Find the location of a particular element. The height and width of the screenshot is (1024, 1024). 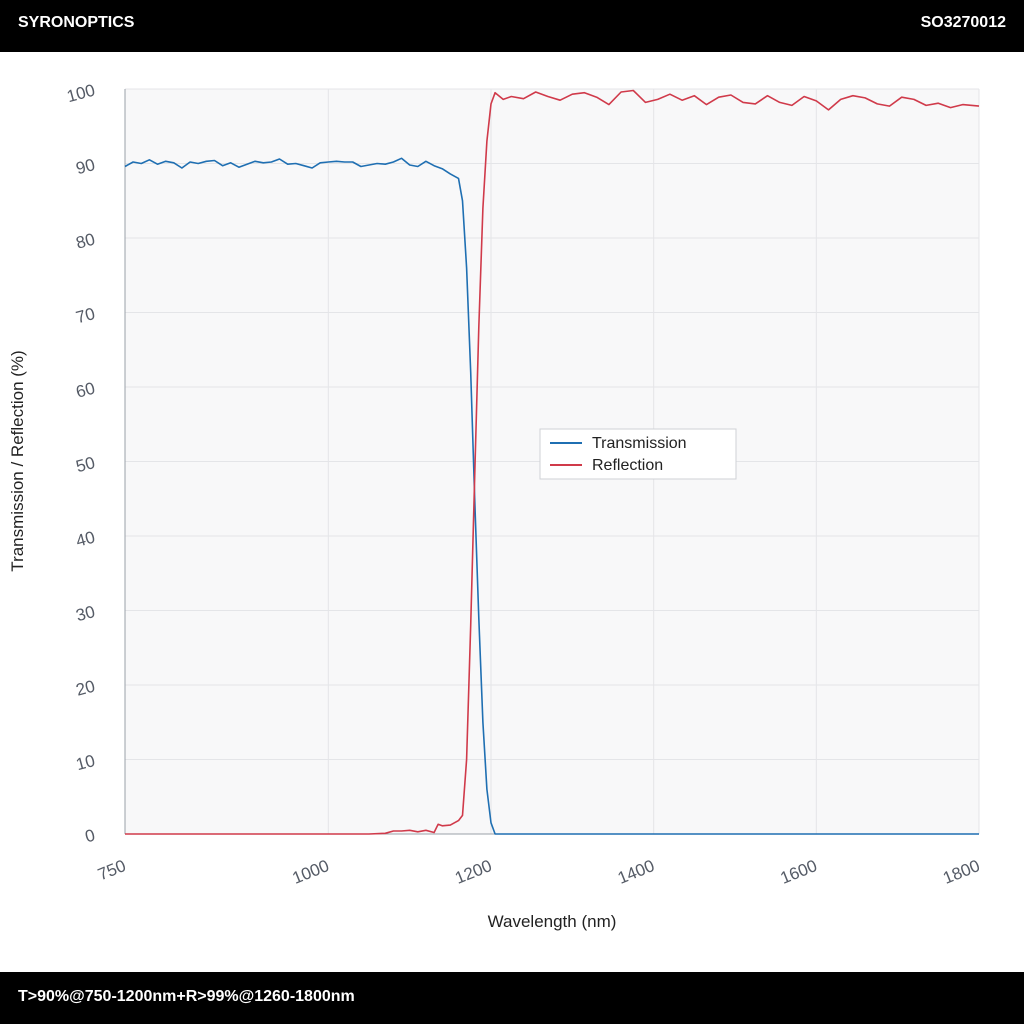

brand-name: SYRONOPTICS is located at coordinates (76, 22).